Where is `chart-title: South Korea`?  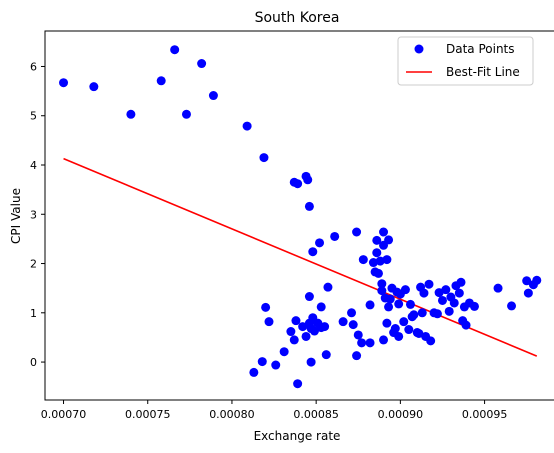
chart-title: South Korea is located at coordinates (297, 18).